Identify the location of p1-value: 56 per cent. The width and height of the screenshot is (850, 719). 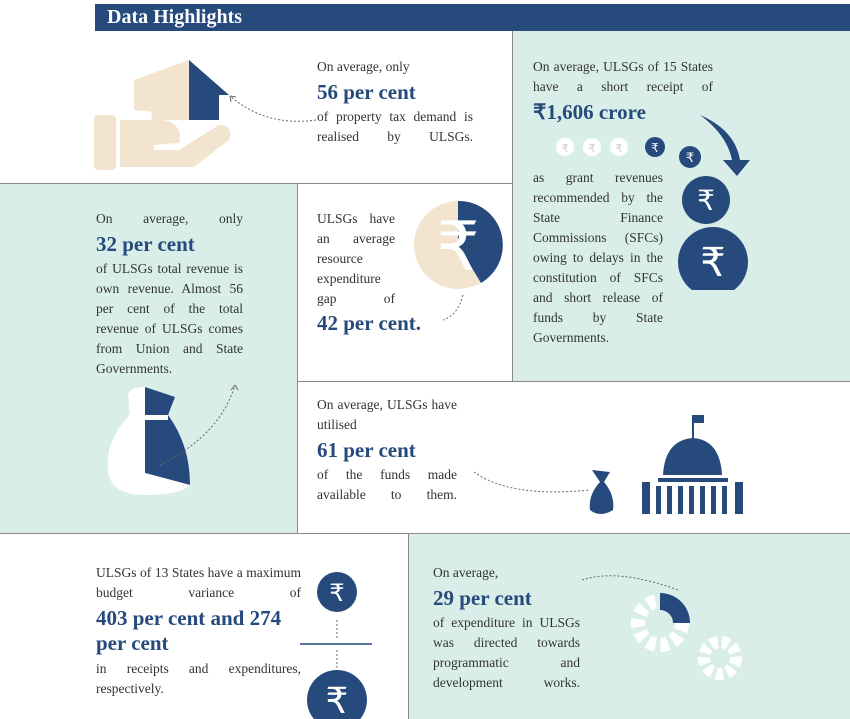
(366, 92).